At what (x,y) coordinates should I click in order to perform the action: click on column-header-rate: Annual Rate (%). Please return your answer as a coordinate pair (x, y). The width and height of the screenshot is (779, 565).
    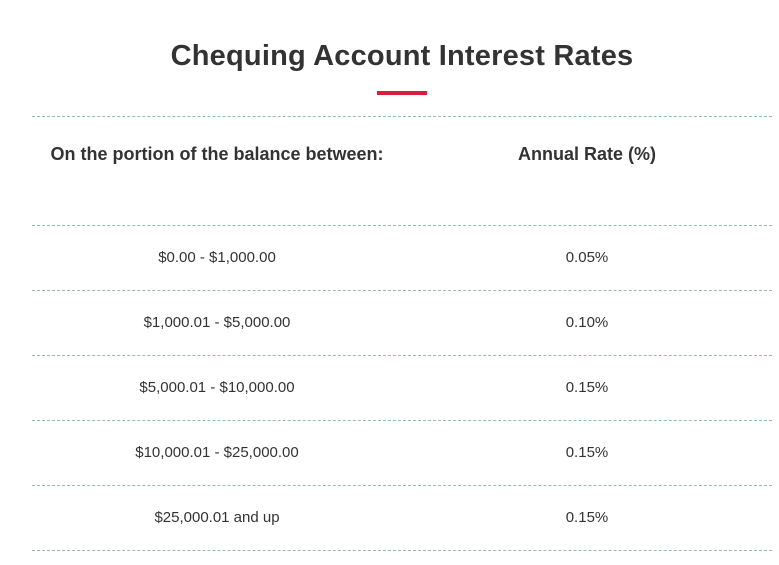
    Looking at the image, I should click on (586, 154).